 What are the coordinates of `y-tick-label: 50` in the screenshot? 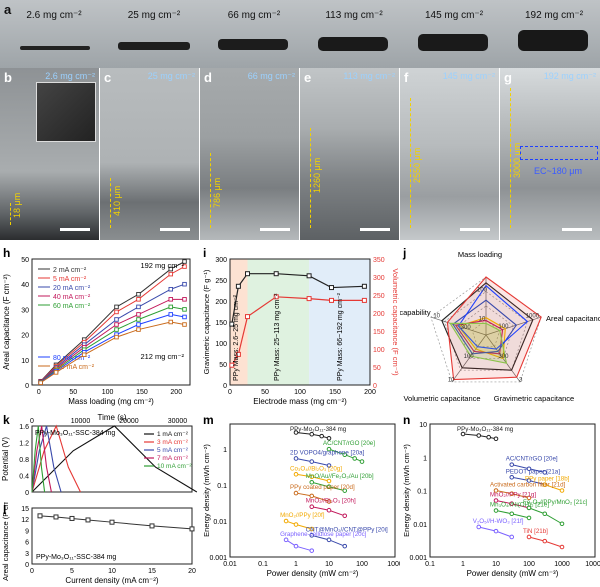 It's located at (25, 260).